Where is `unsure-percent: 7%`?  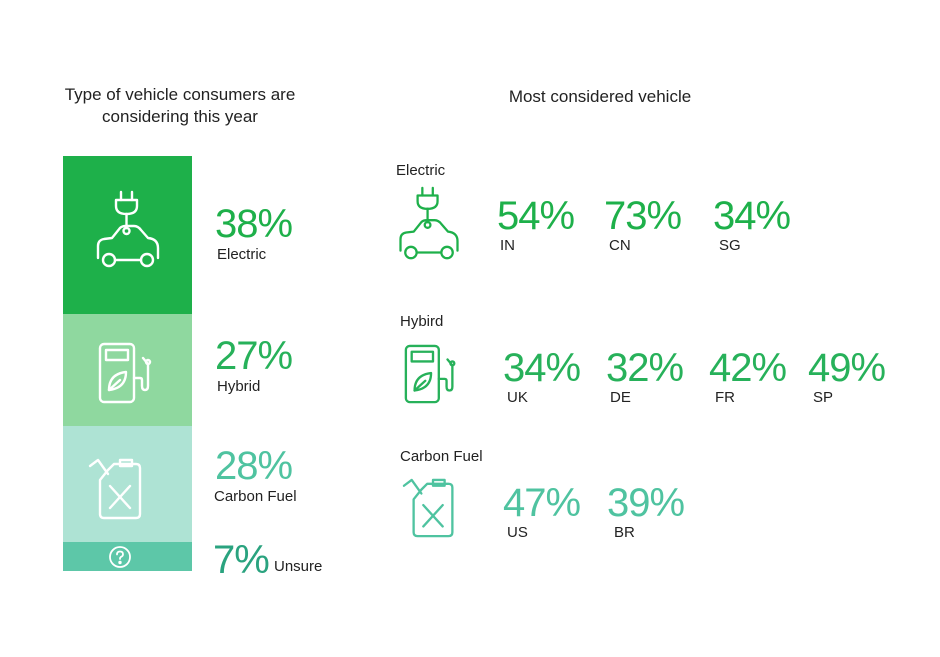
unsure-percent: 7% is located at coordinates (241, 560).